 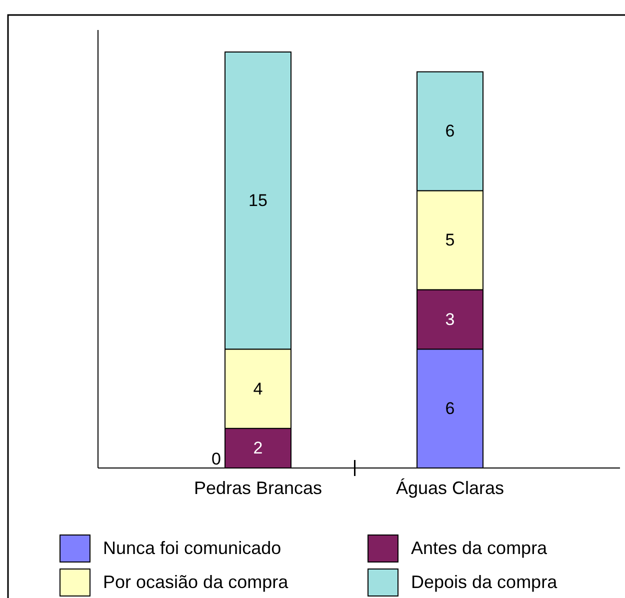 What do you see at coordinates (258, 200) in the screenshot?
I see `data-label: 15` at bounding box center [258, 200].